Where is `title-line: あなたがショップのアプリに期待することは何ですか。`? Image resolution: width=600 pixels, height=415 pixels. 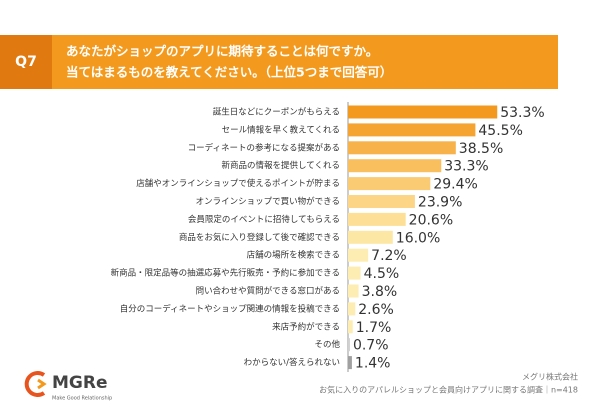
title-line: あなたがショップのアプリに期待することは何ですか。 is located at coordinates (222, 51).